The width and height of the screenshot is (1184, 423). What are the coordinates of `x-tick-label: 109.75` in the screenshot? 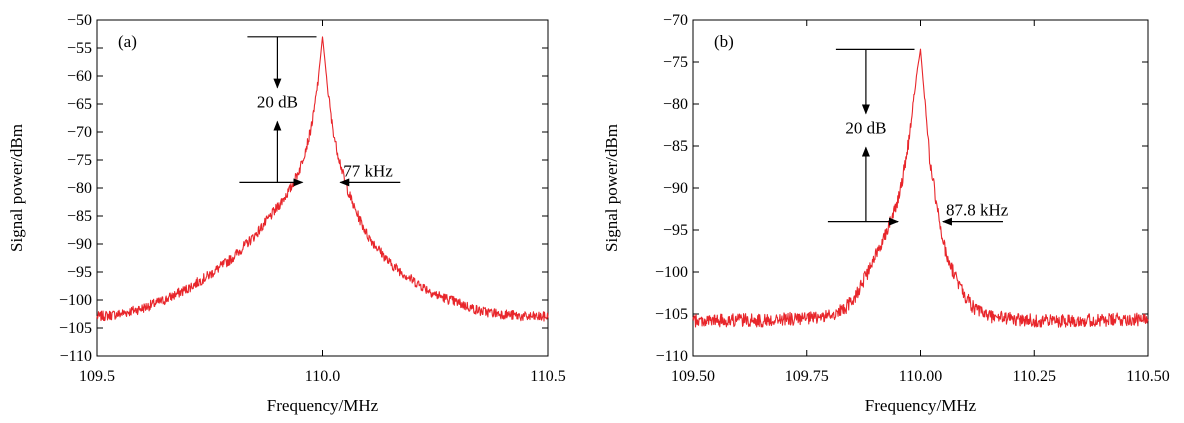 It's located at (807, 376).